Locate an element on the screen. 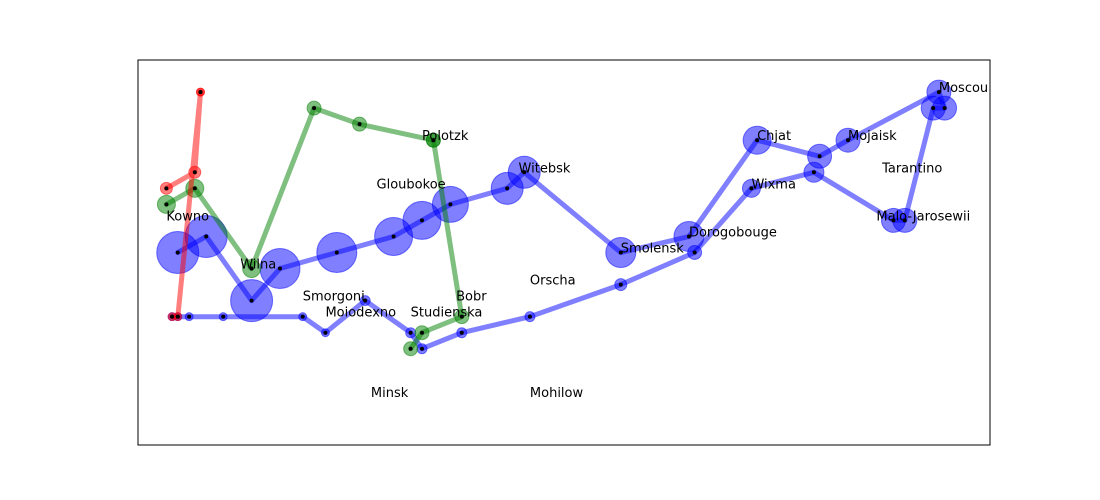  city-label: Mojaisk is located at coordinates (872, 136).